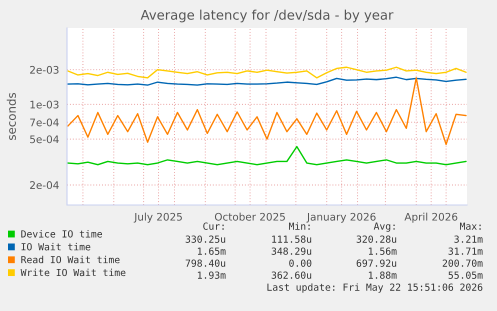 The width and height of the screenshot is (497, 311). I want to click on y-tick-label: 2e-04, so click(44, 185).